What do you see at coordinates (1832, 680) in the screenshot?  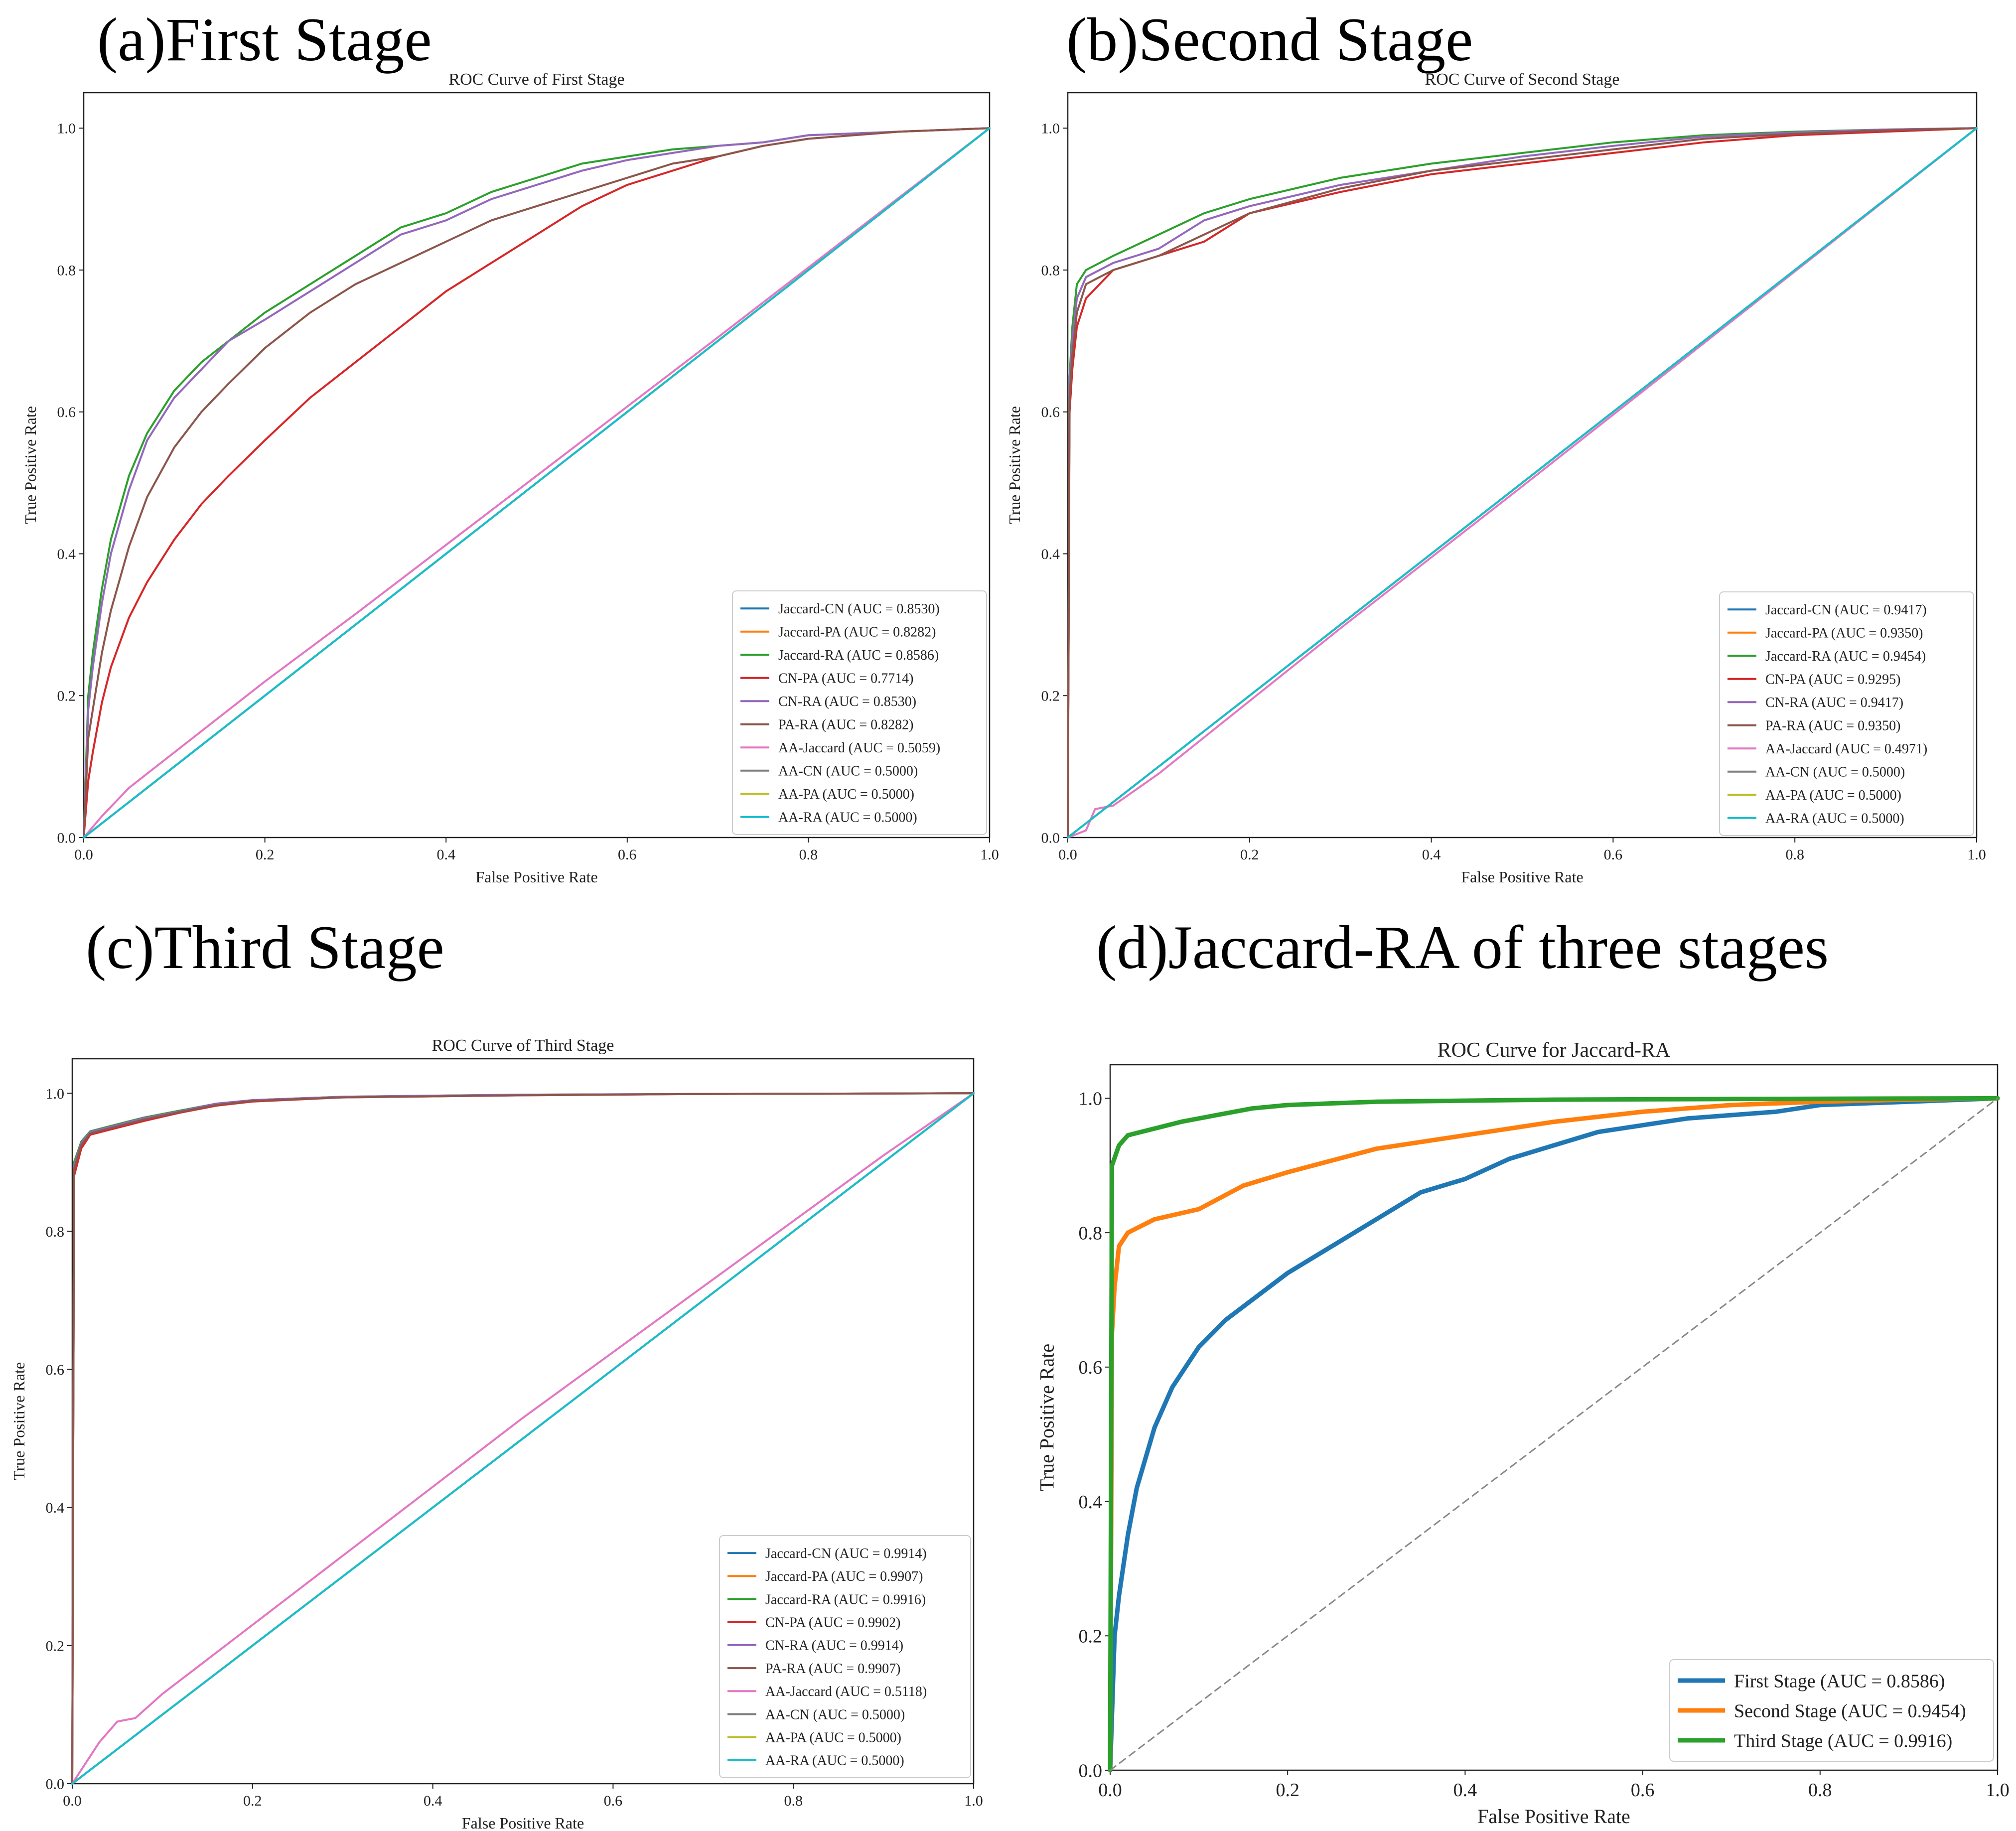 I see `legend-entry: CN-PA (AUC = 0.9295)` at bounding box center [1832, 680].